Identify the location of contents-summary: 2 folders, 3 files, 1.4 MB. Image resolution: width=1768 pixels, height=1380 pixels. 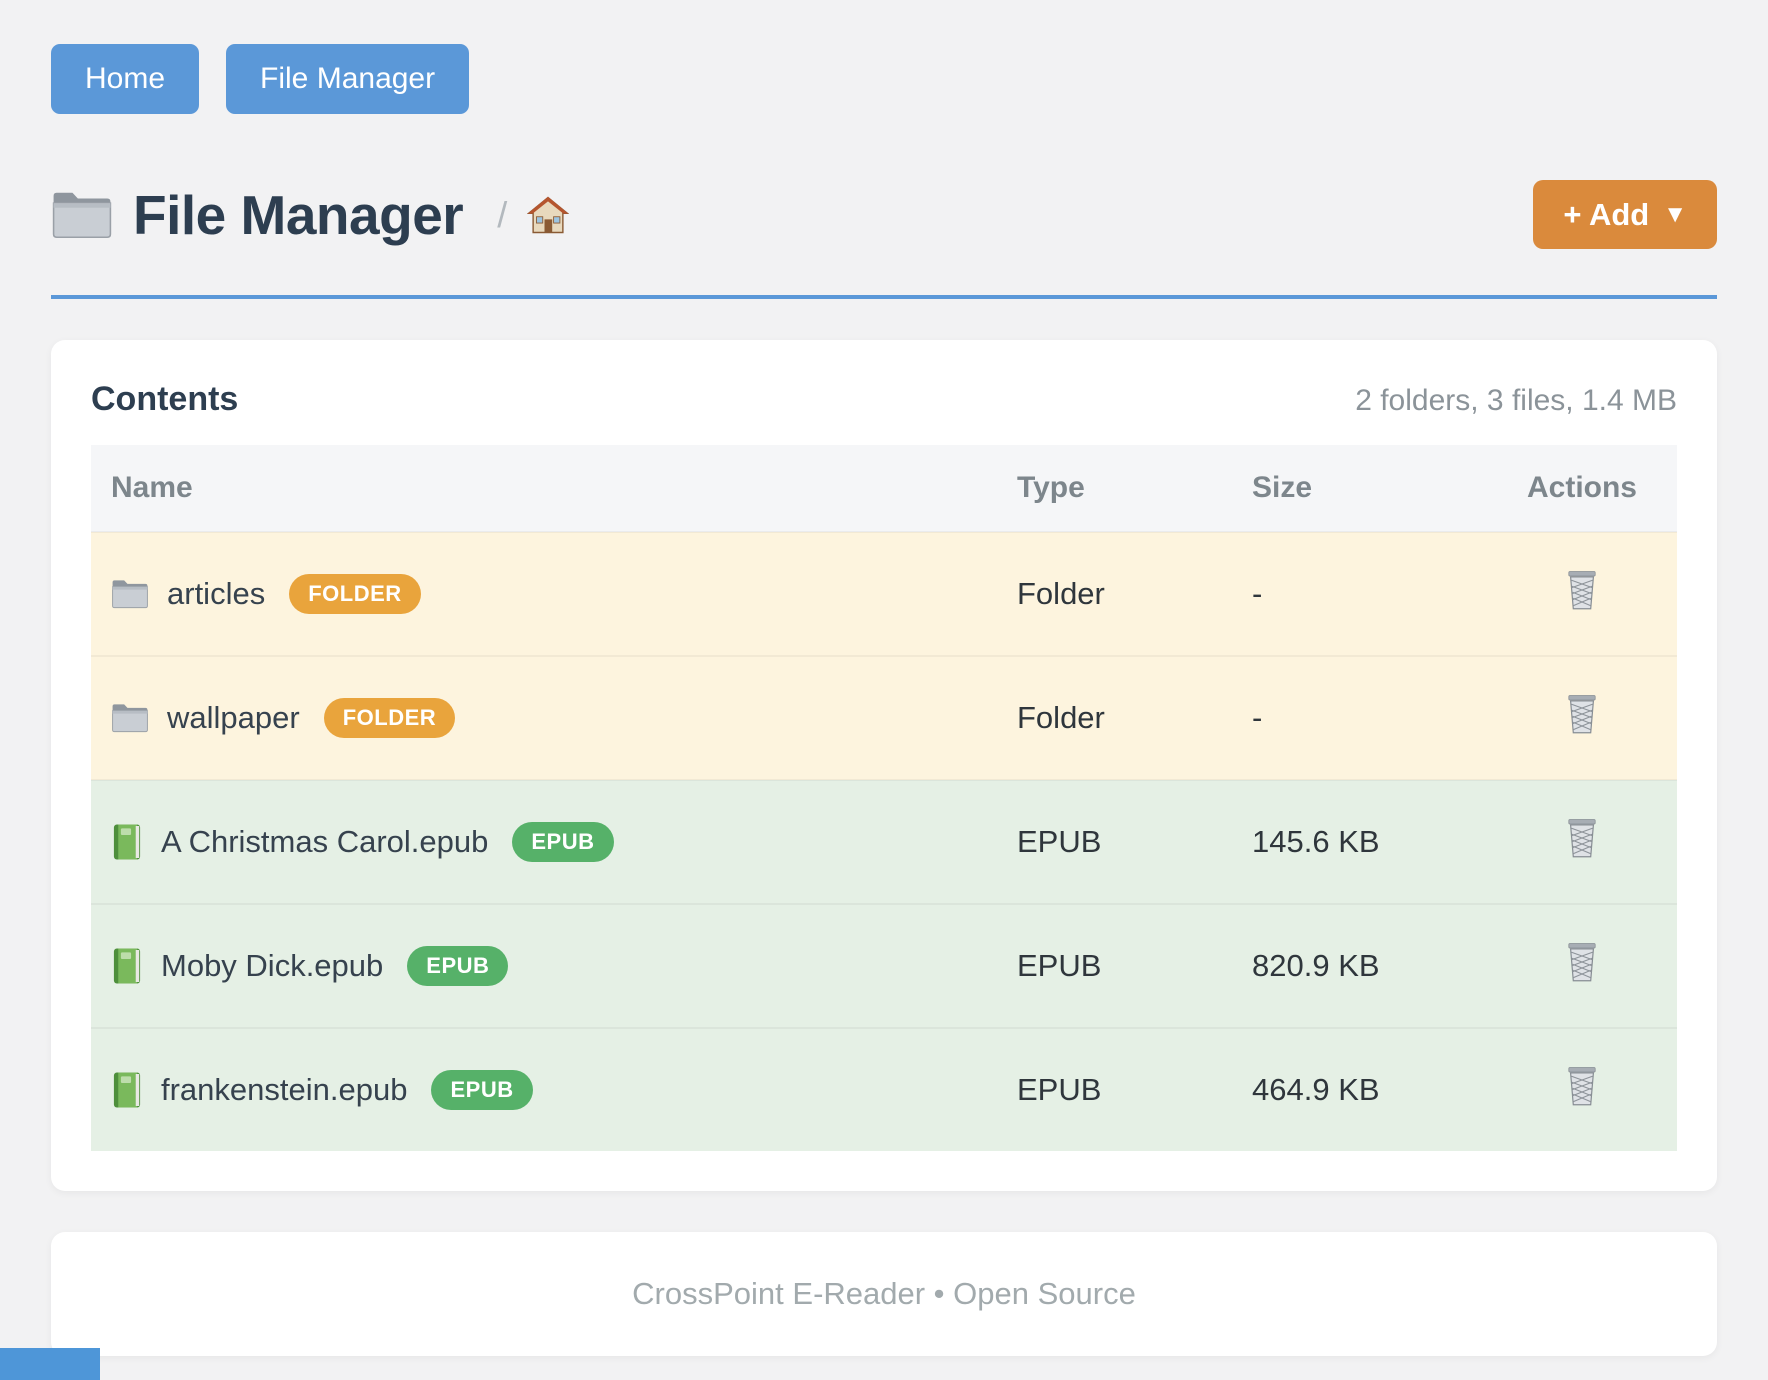
(1516, 400).